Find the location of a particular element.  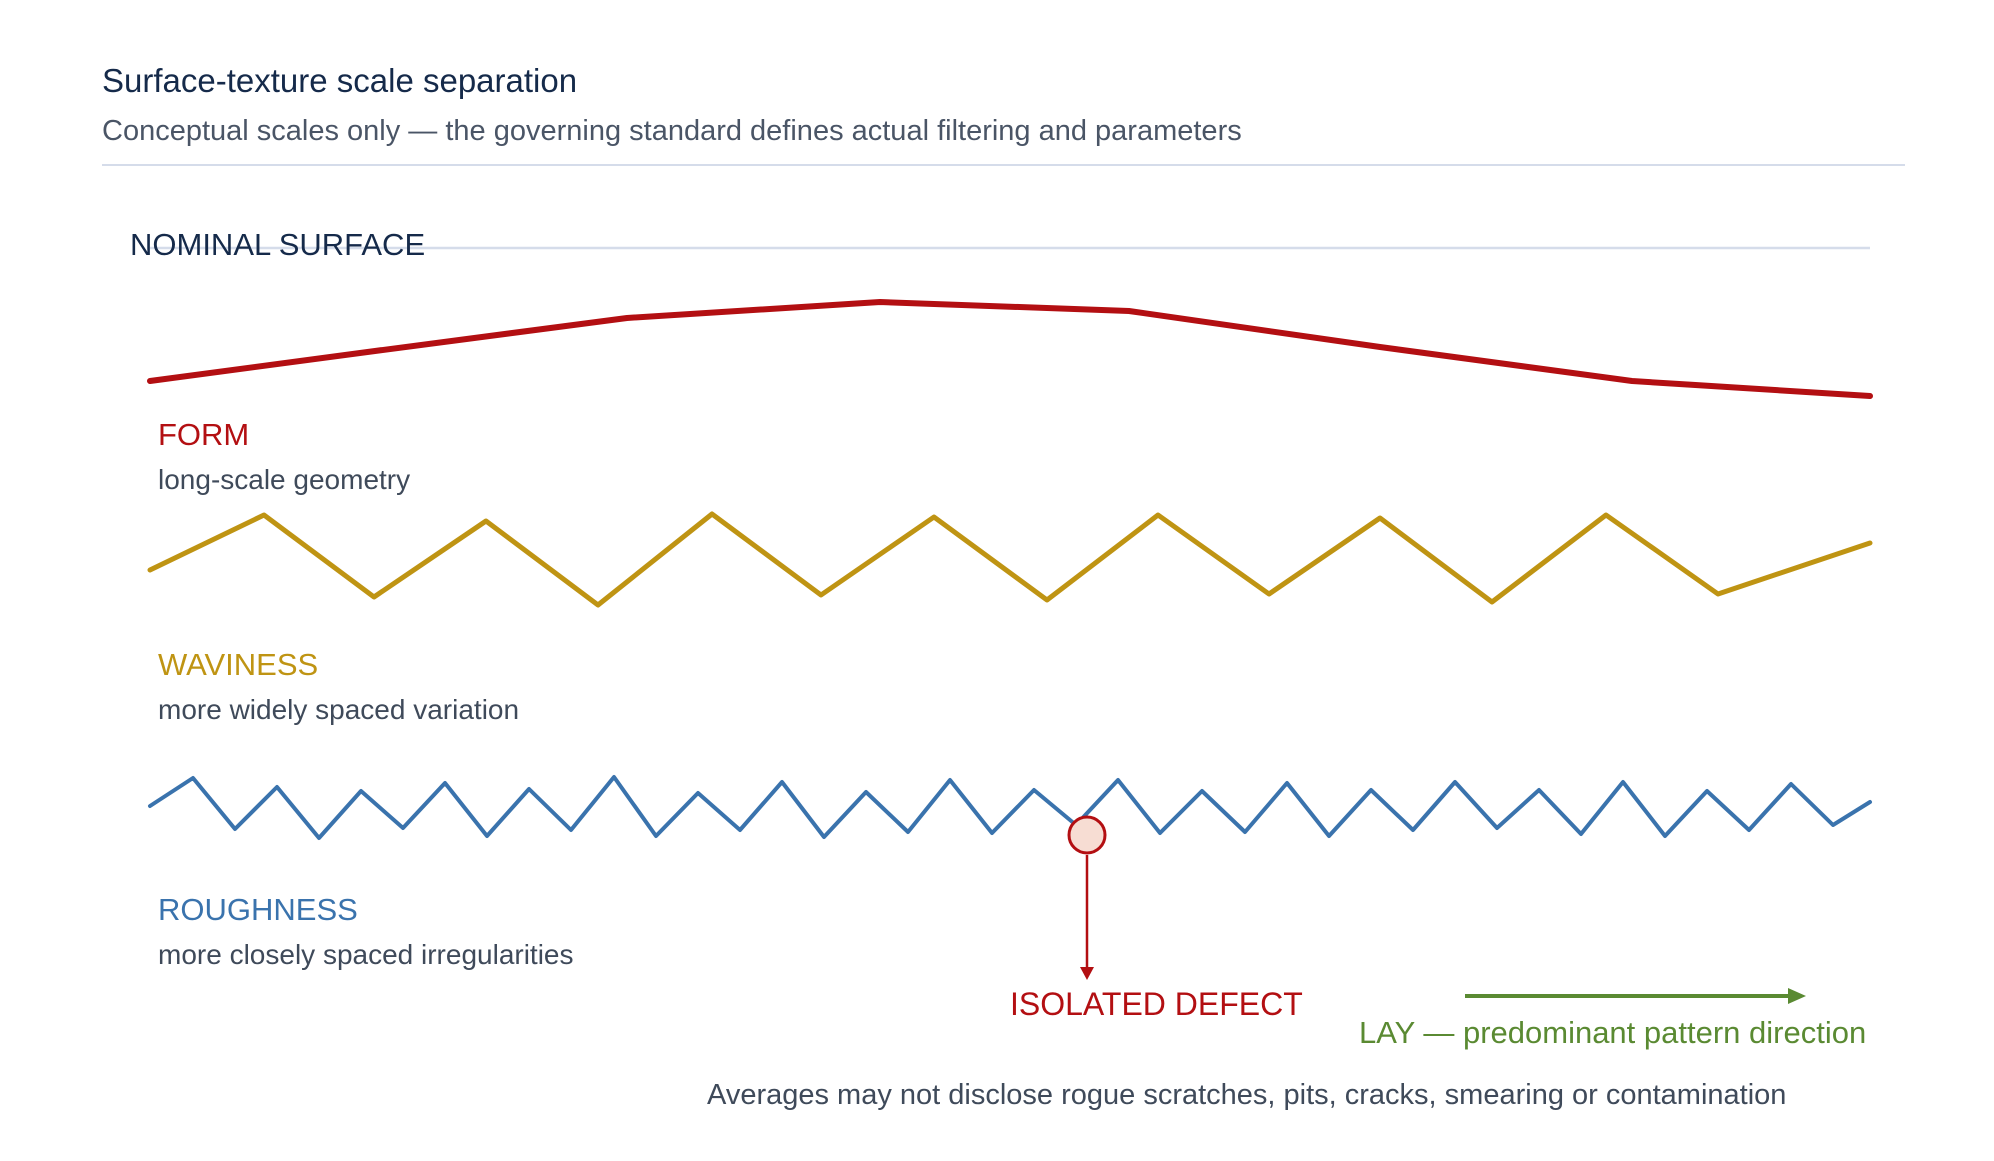

defect-arrowhead is located at coordinates (1087, 973).